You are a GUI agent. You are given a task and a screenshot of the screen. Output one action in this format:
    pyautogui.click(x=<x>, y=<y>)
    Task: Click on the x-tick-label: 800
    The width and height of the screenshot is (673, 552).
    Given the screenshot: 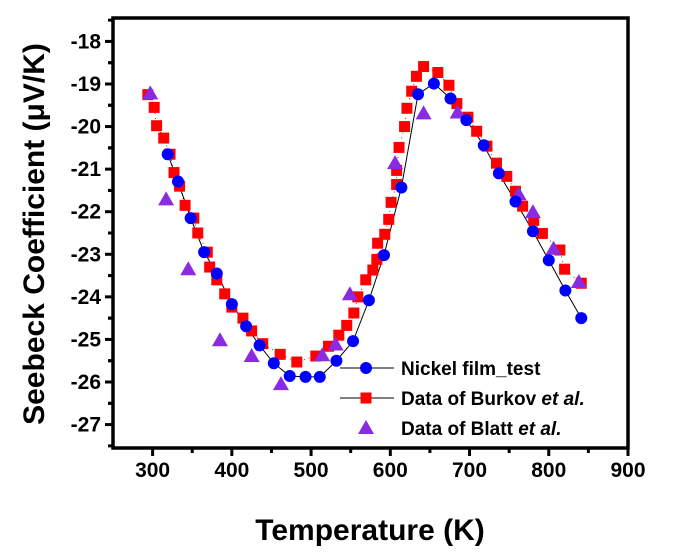 What is the action you would take?
    pyautogui.click(x=548, y=470)
    